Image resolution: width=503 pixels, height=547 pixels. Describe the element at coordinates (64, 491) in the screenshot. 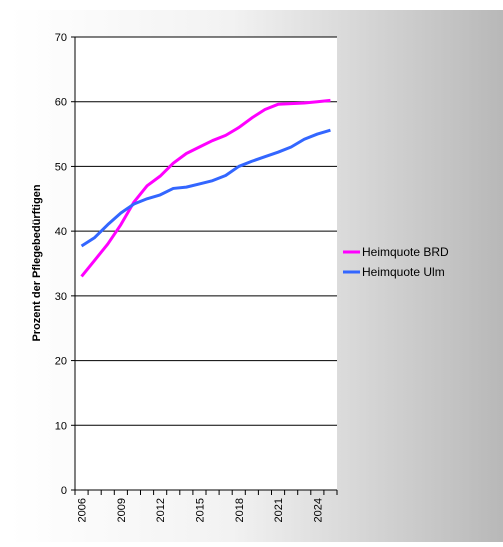

I see `y-tick-label: 0` at that location.